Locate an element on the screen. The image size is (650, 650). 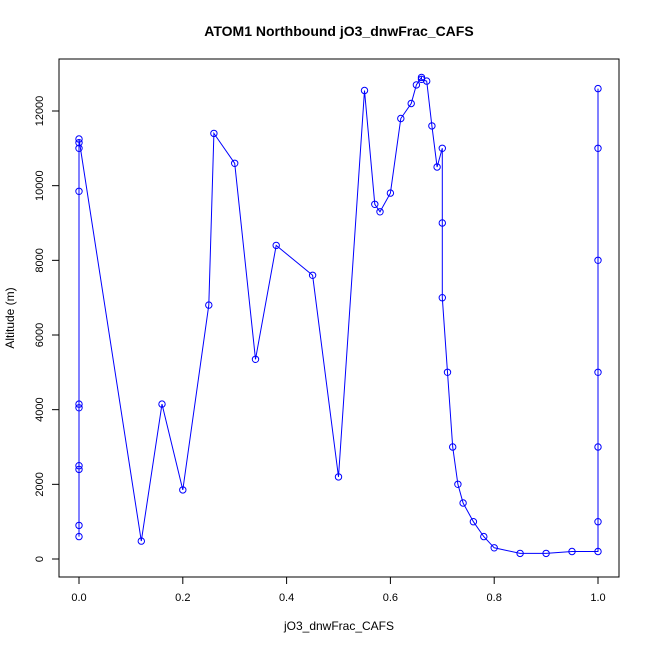
y-axis-label: Altitude (m) is located at coordinates (10, 317).